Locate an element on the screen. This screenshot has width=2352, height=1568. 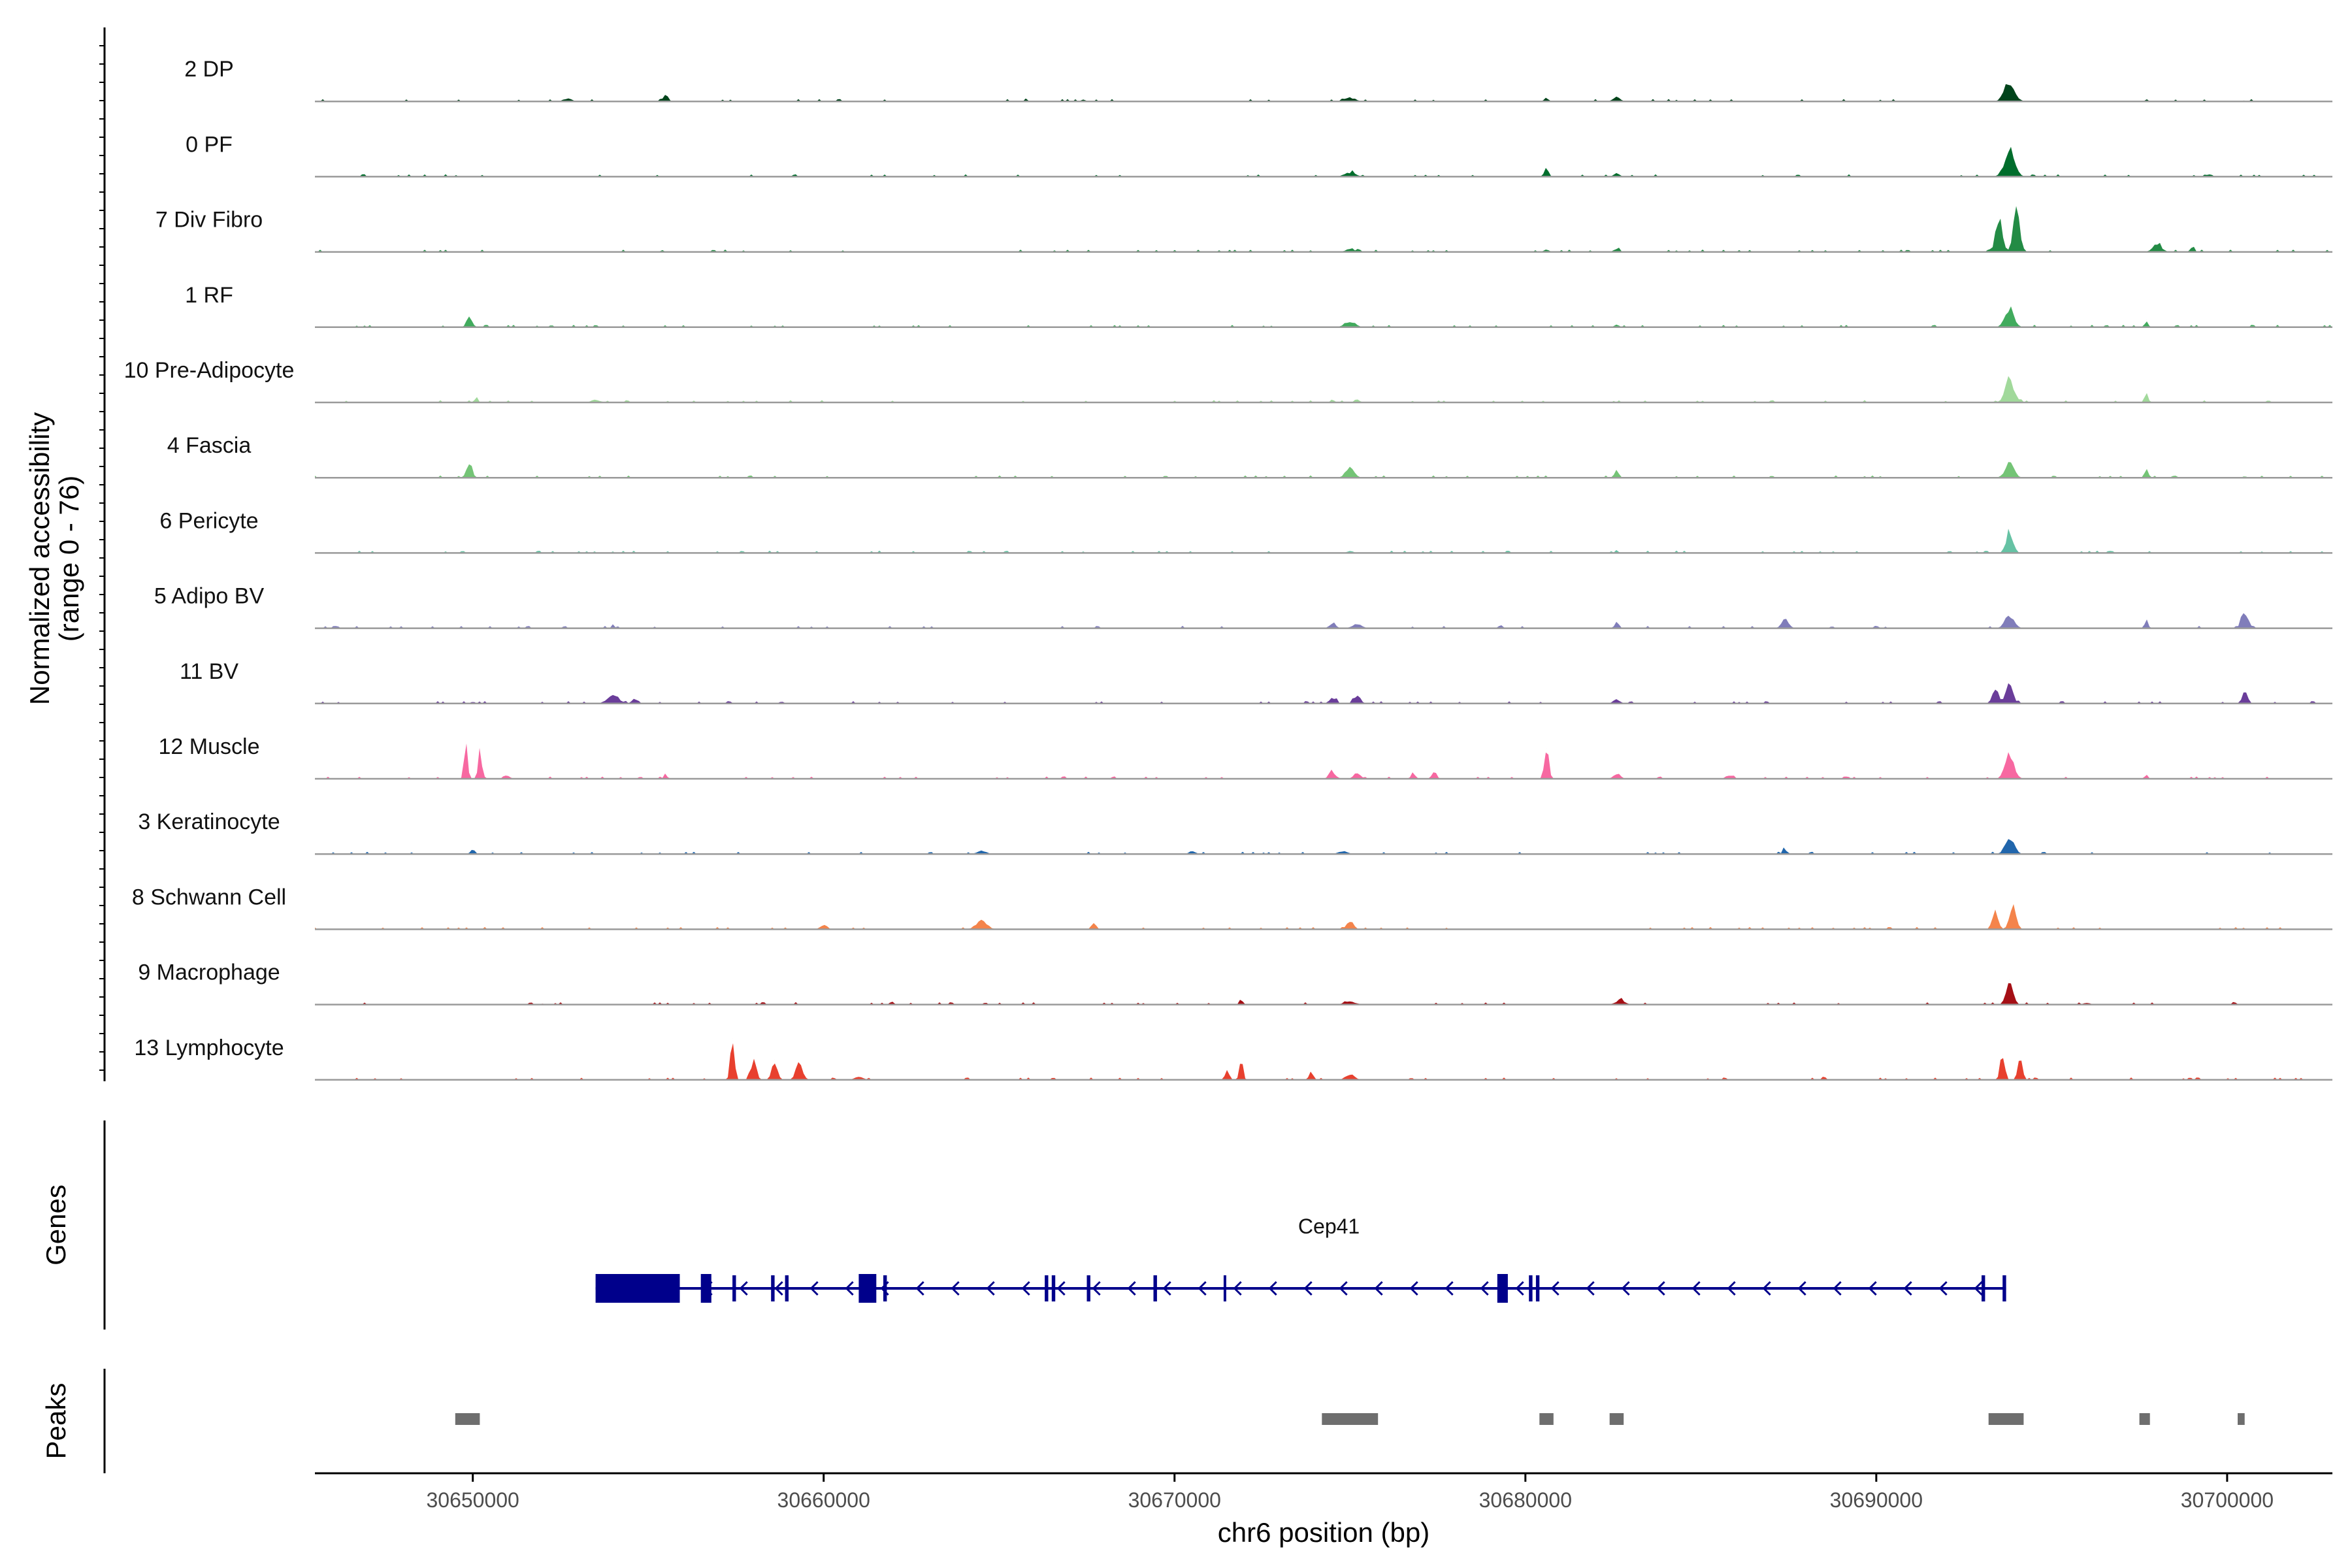
x-tick-label: 30650000 is located at coordinates (472, 1500).